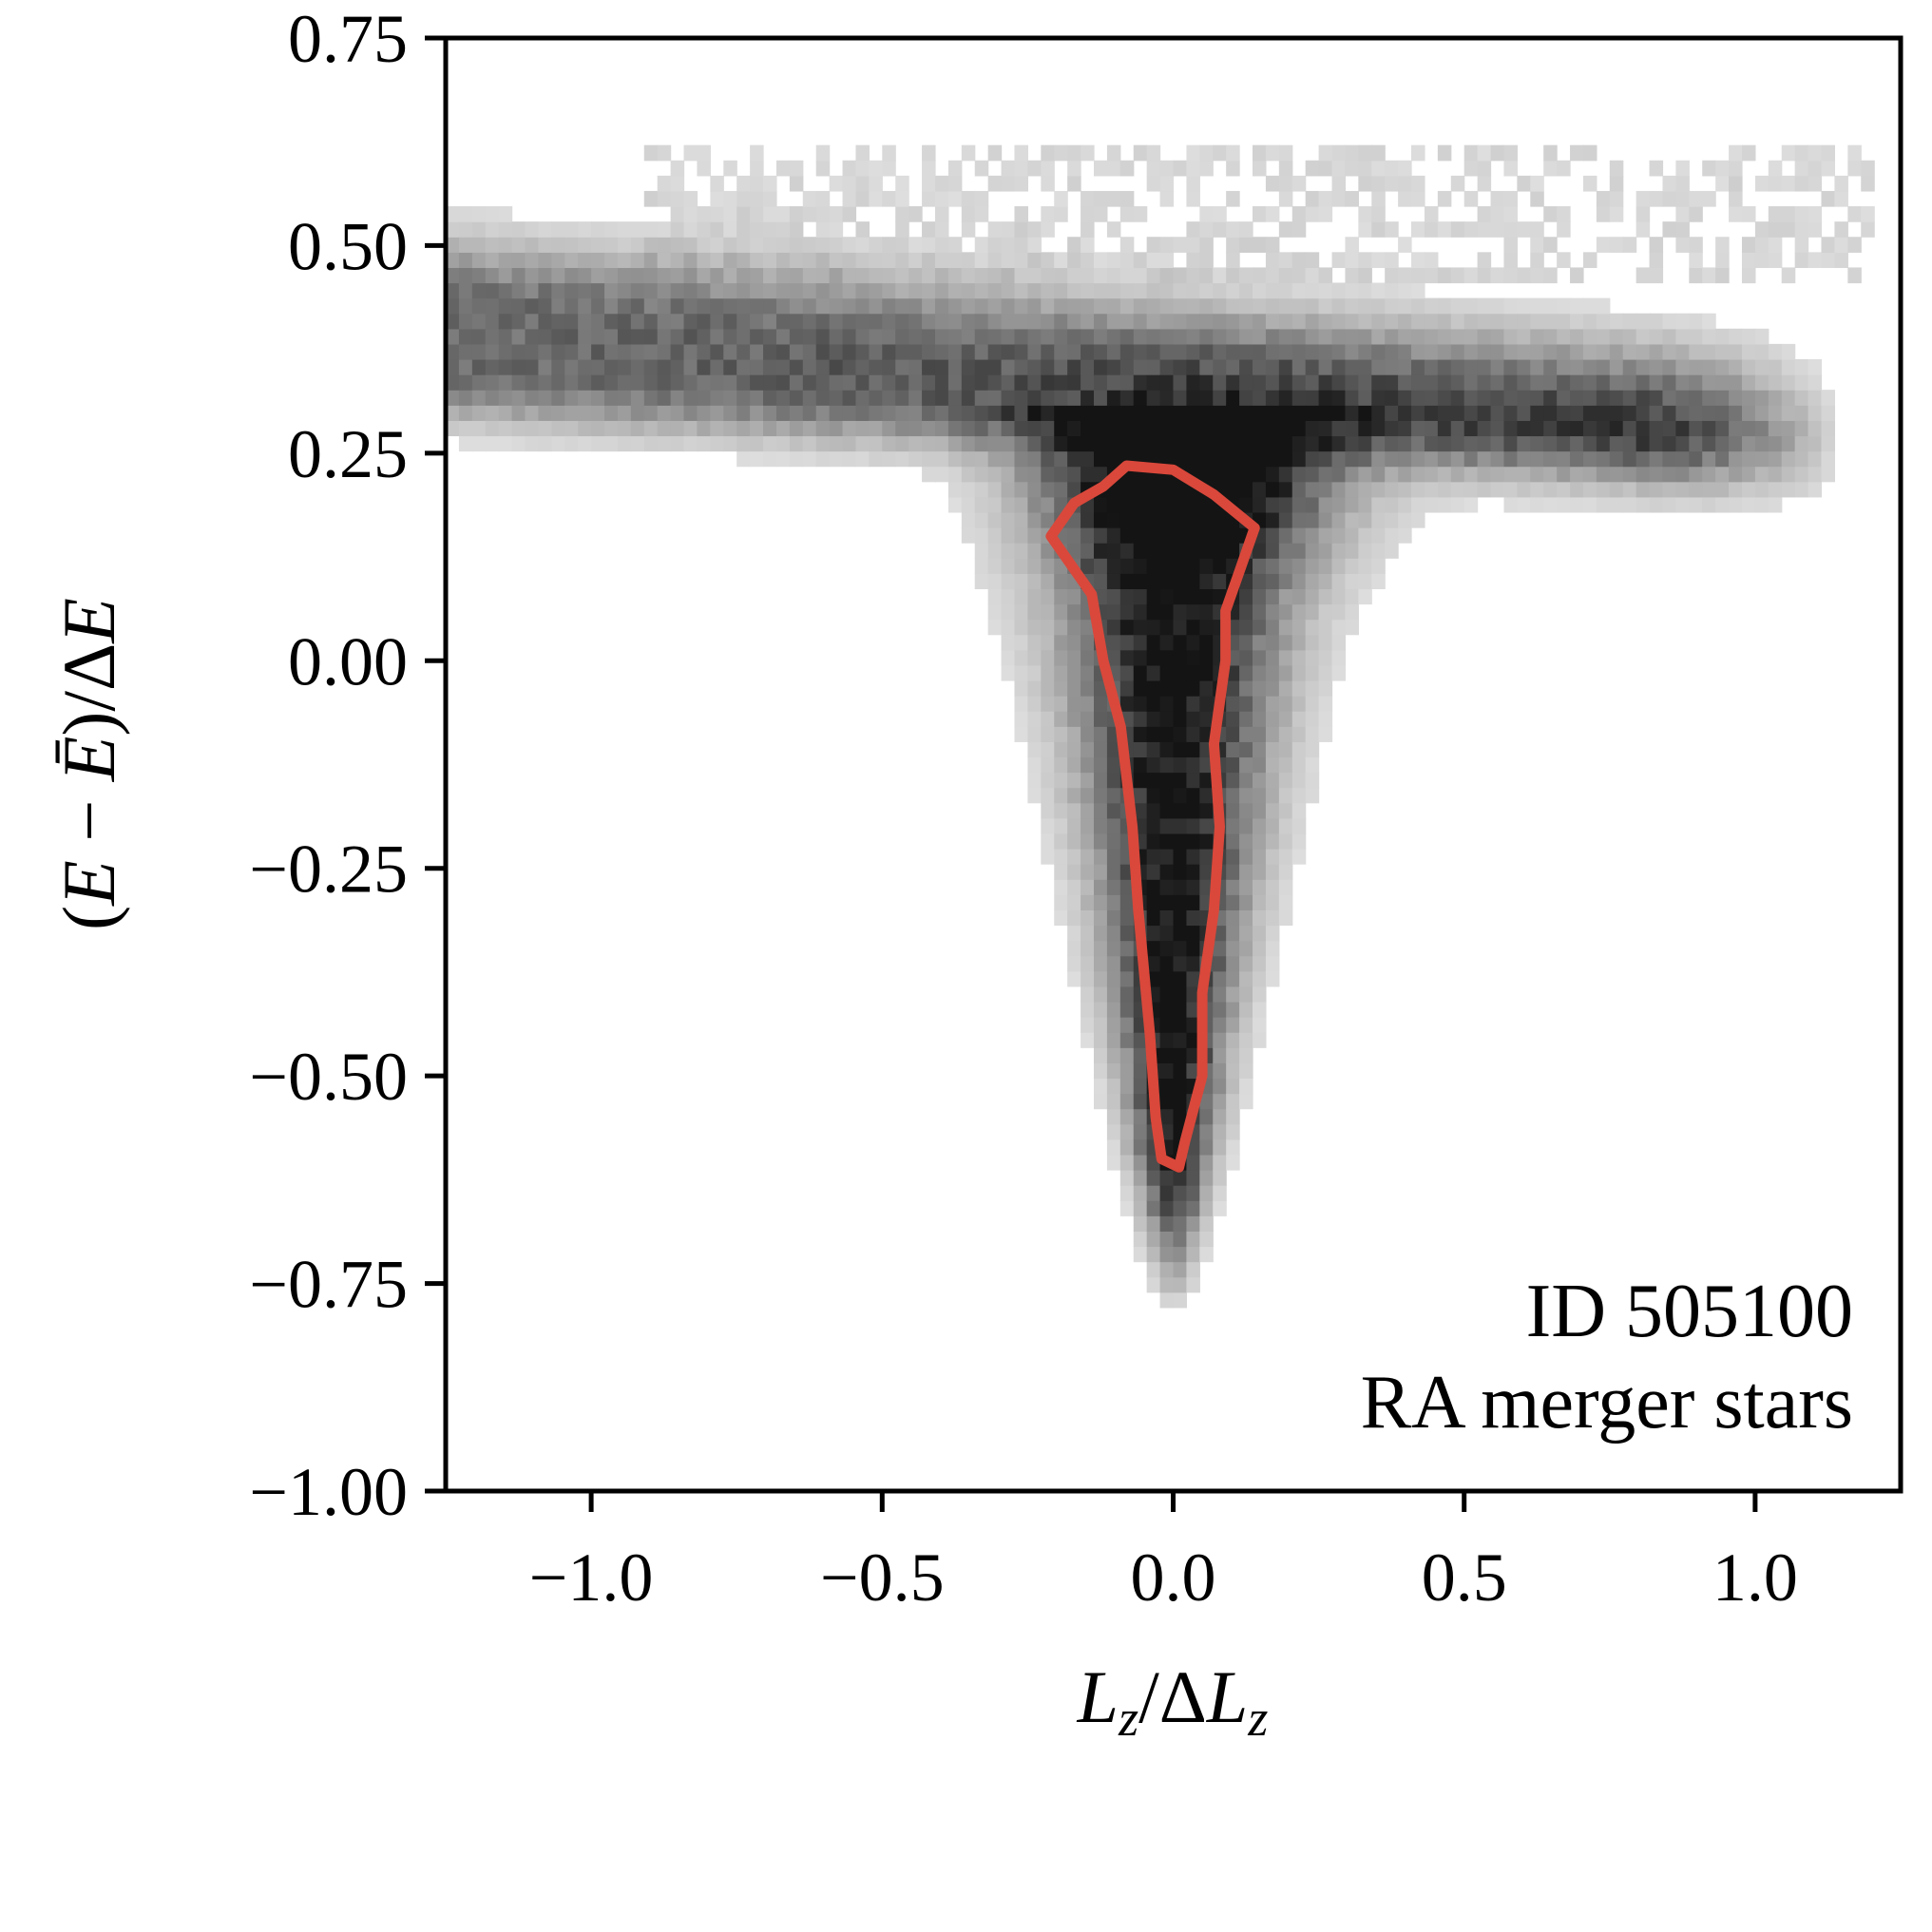  What do you see at coordinates (328, 1077) in the screenshot?
I see `y-tick-label: −0.50` at bounding box center [328, 1077].